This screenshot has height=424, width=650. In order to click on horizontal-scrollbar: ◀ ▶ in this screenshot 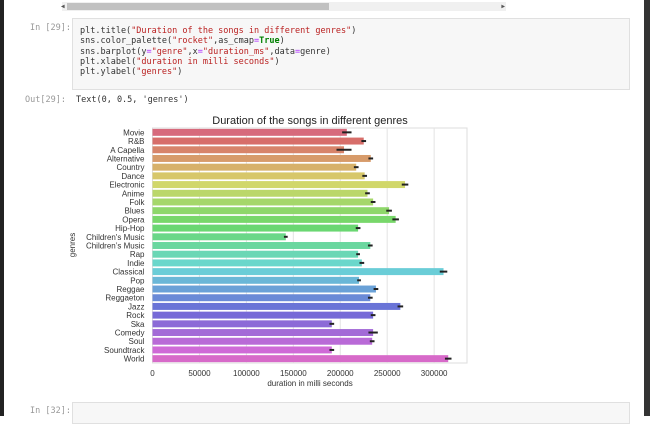, I will do `click(283, 6)`.